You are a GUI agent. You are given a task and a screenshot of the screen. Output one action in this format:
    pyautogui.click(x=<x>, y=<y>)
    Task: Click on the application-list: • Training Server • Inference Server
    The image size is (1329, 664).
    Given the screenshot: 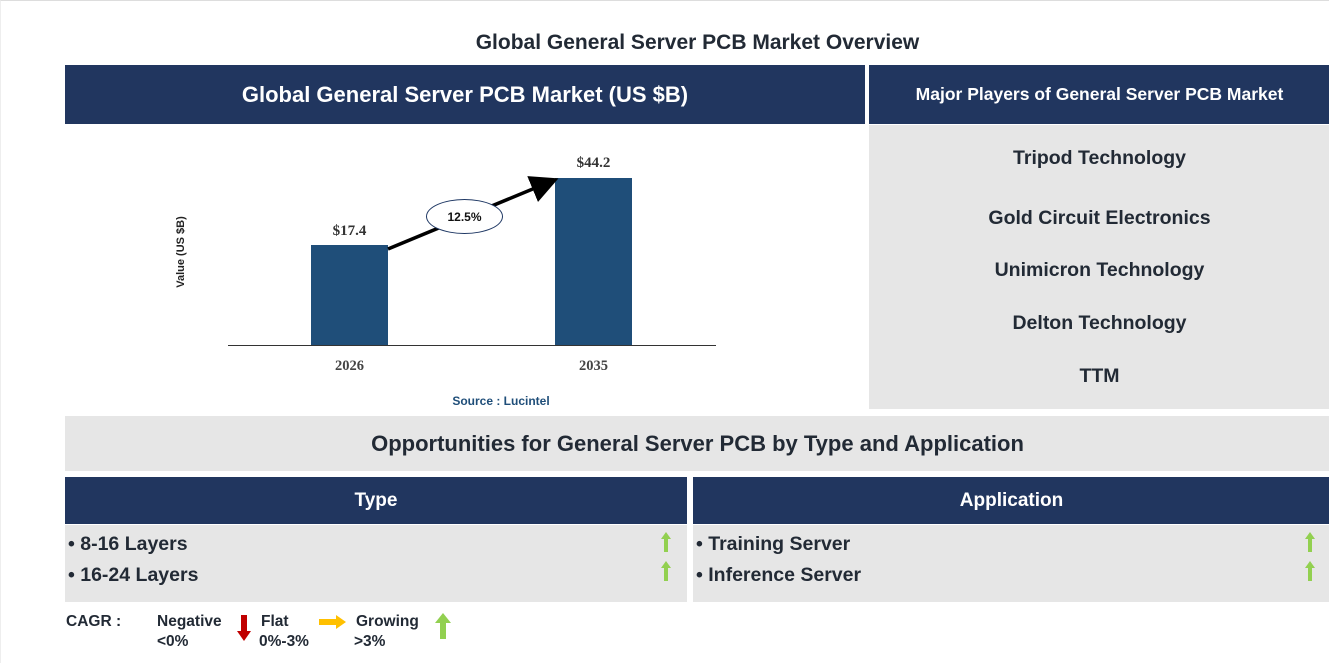 What is the action you would take?
    pyautogui.click(x=1011, y=563)
    